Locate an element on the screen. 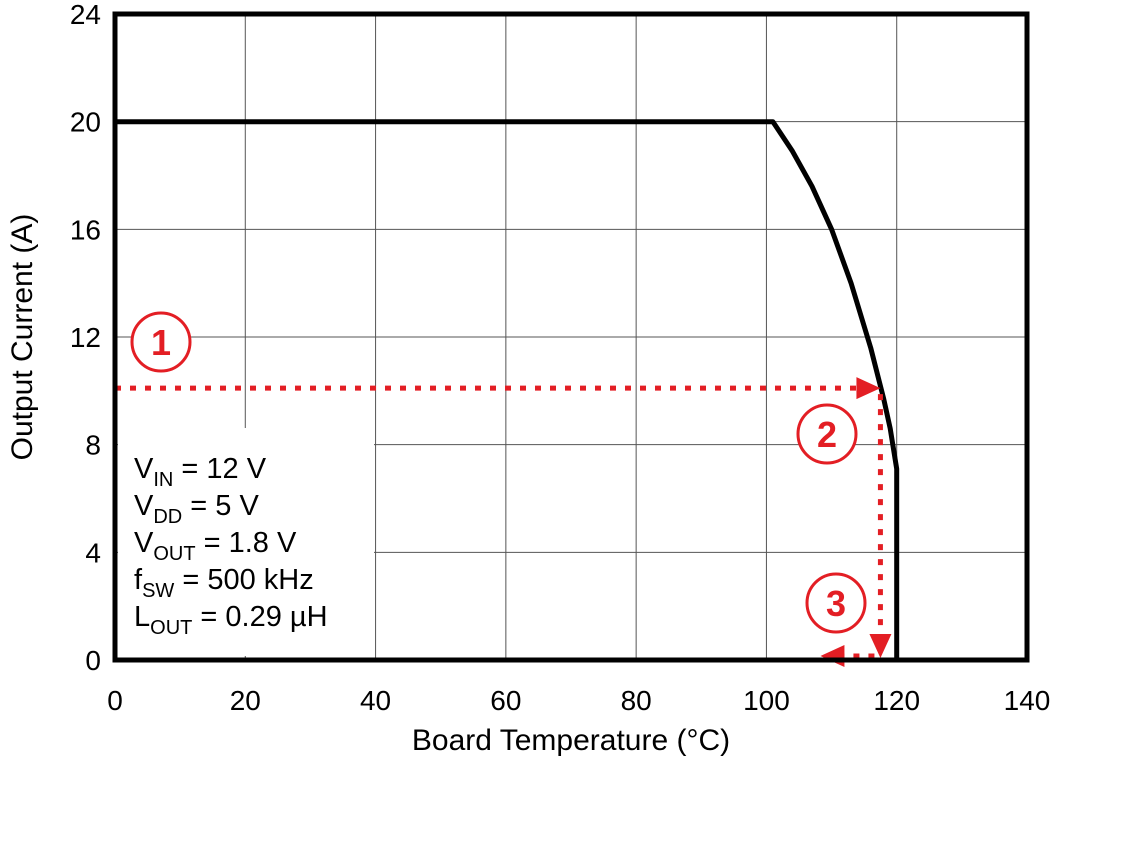  x-tick-label: 100 is located at coordinates (766, 700).